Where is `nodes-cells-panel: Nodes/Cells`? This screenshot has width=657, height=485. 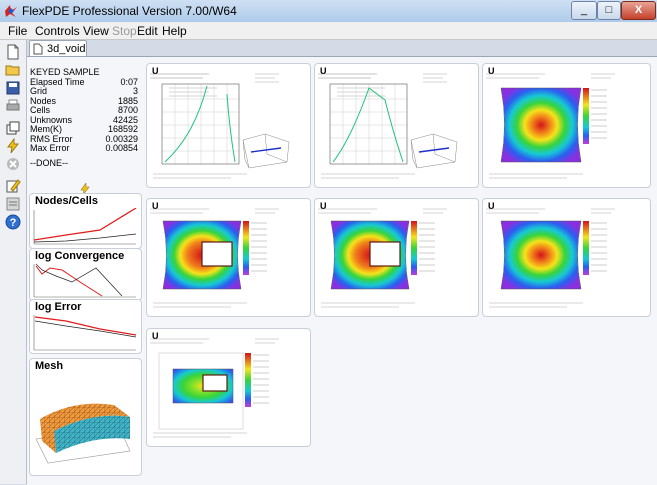 nodes-cells-panel: Nodes/Cells is located at coordinates (85, 221).